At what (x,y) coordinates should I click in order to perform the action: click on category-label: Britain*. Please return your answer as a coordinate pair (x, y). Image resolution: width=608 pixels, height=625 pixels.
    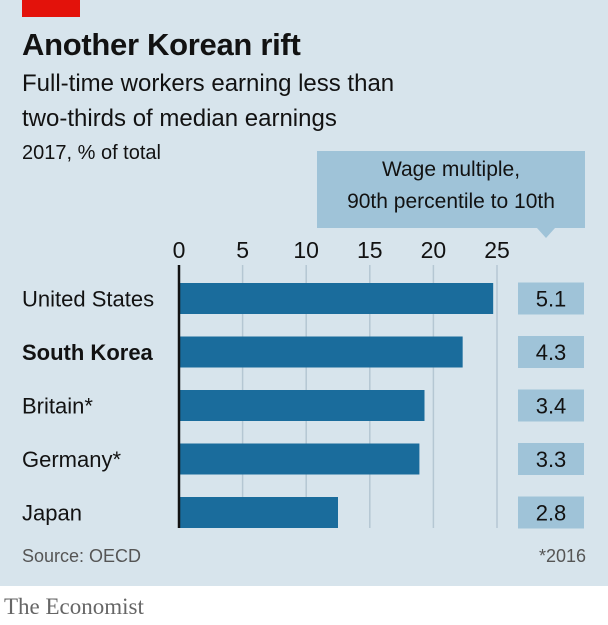
    Looking at the image, I should click on (57, 406).